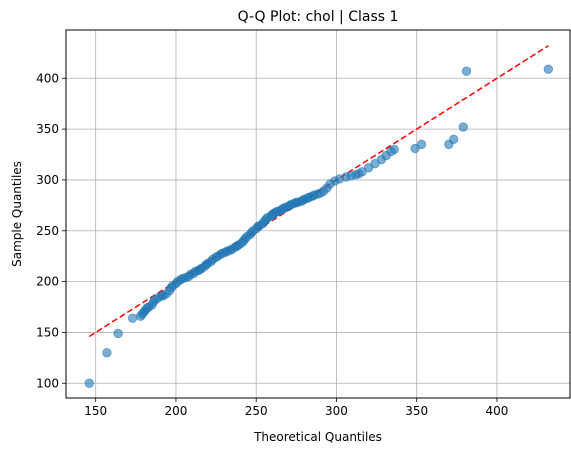 The width and height of the screenshot is (571, 453). Describe the element at coordinates (47, 180) in the screenshot. I see `y-tick-label: 300` at that location.